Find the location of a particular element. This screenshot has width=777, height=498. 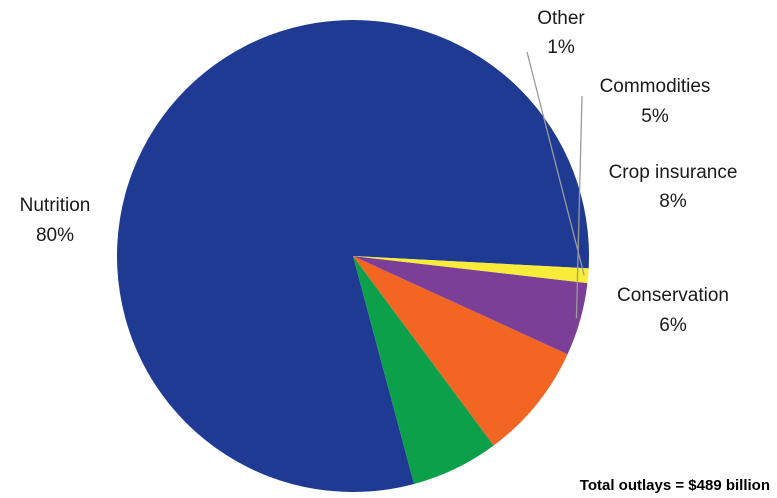

slice-value-conservation: 6% is located at coordinates (673, 325).